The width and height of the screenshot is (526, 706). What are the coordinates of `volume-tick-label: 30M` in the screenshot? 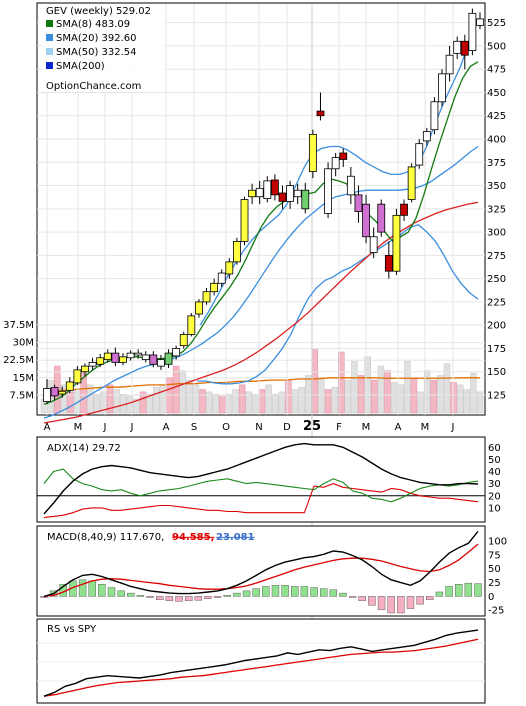 It's located at (23, 343).